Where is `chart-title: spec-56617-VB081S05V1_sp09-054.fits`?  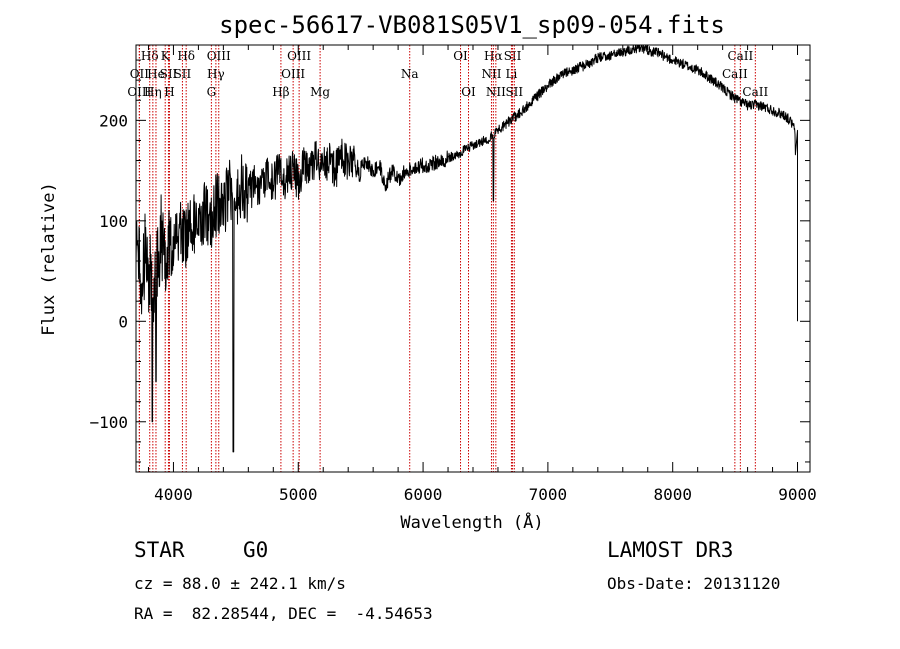
chart-title: spec-56617-VB081S05V1_sp09-054.fits is located at coordinates (472, 25).